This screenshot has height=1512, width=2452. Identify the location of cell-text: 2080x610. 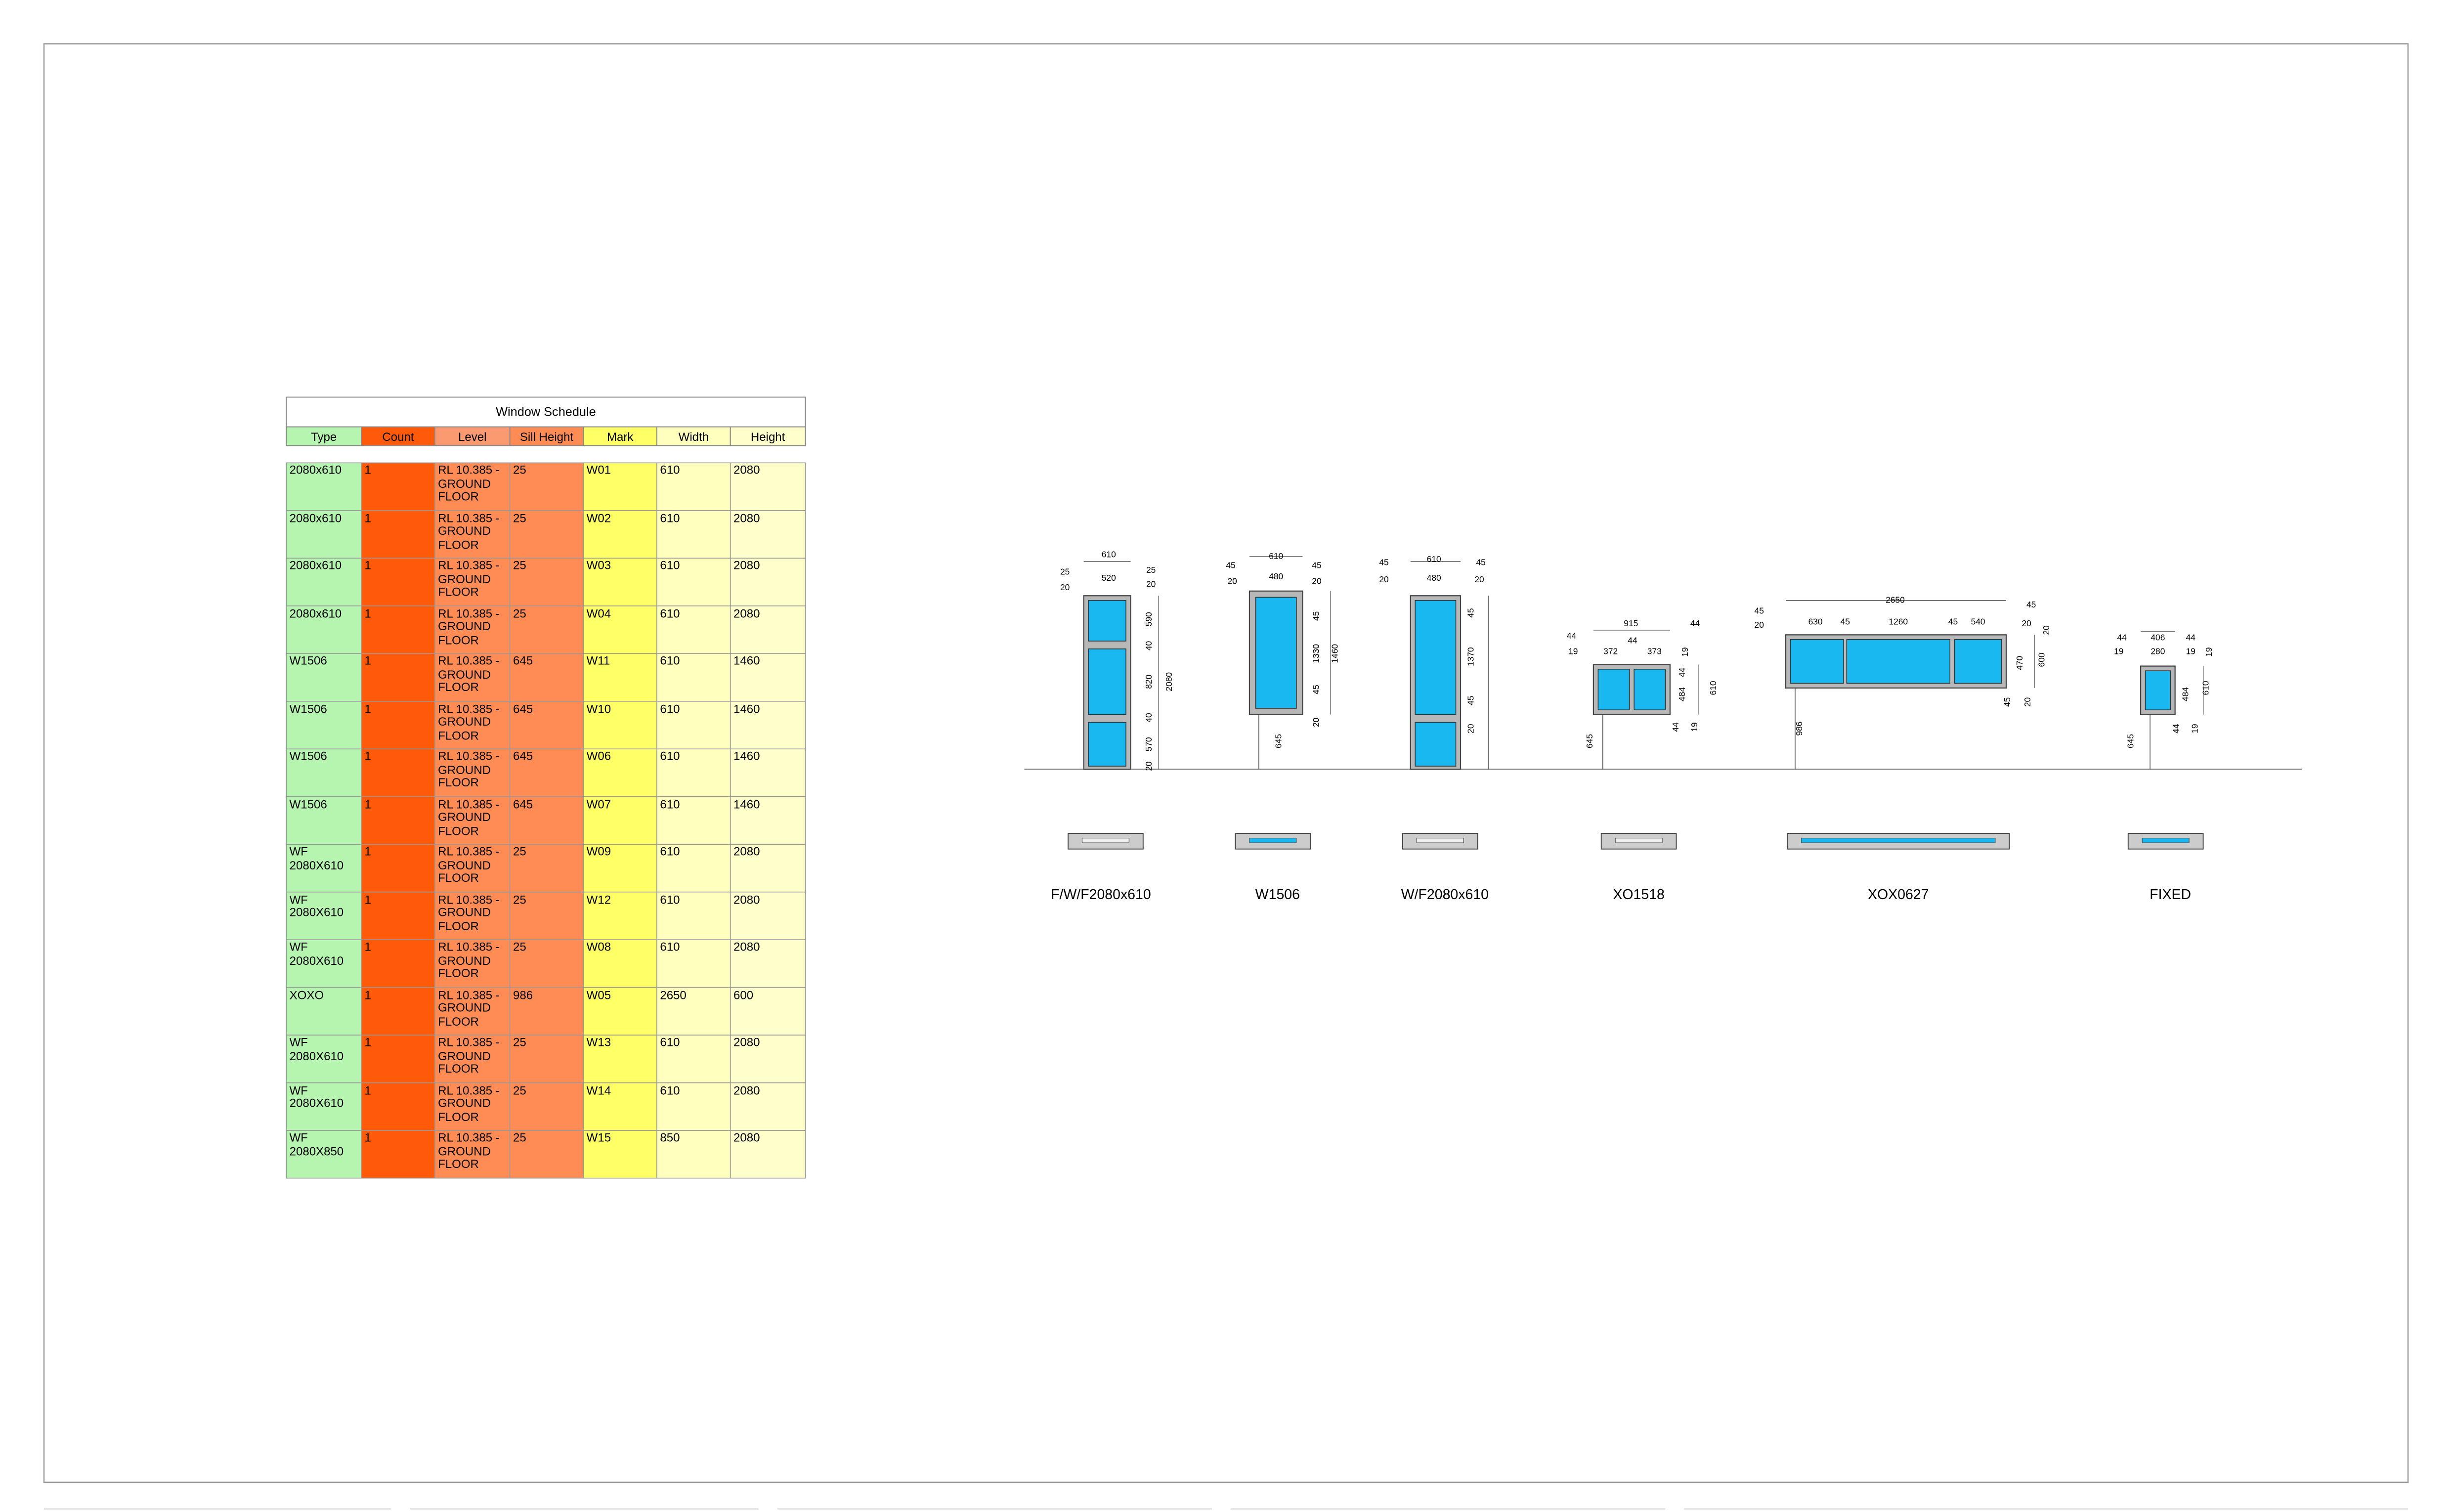
(315, 565).